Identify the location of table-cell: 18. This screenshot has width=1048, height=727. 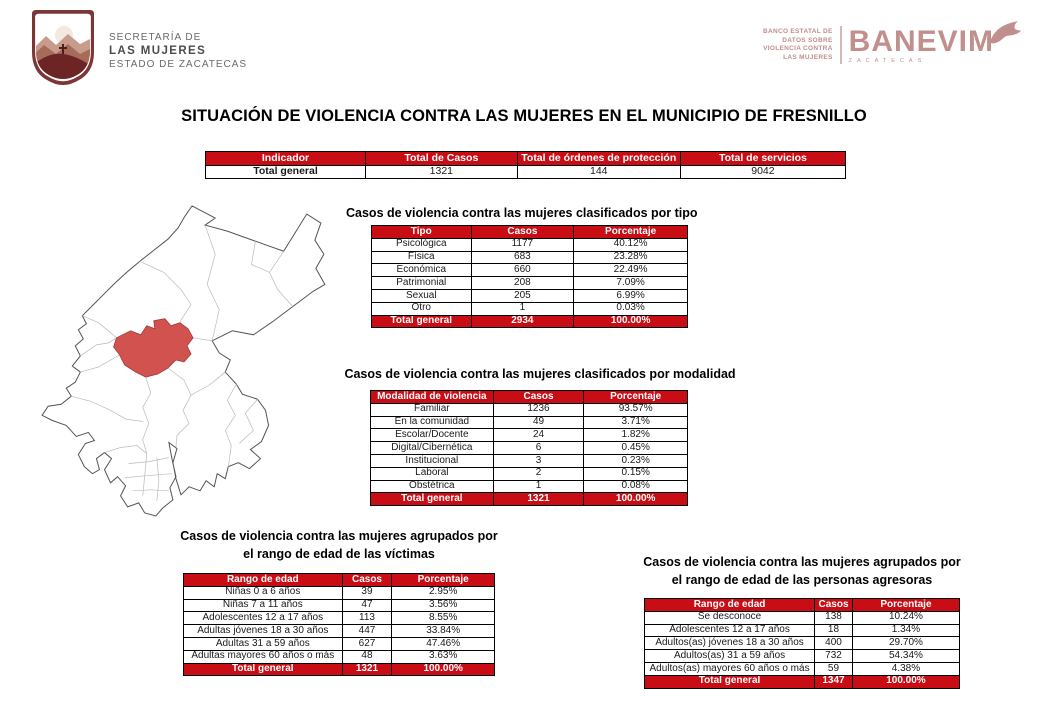
(833, 630).